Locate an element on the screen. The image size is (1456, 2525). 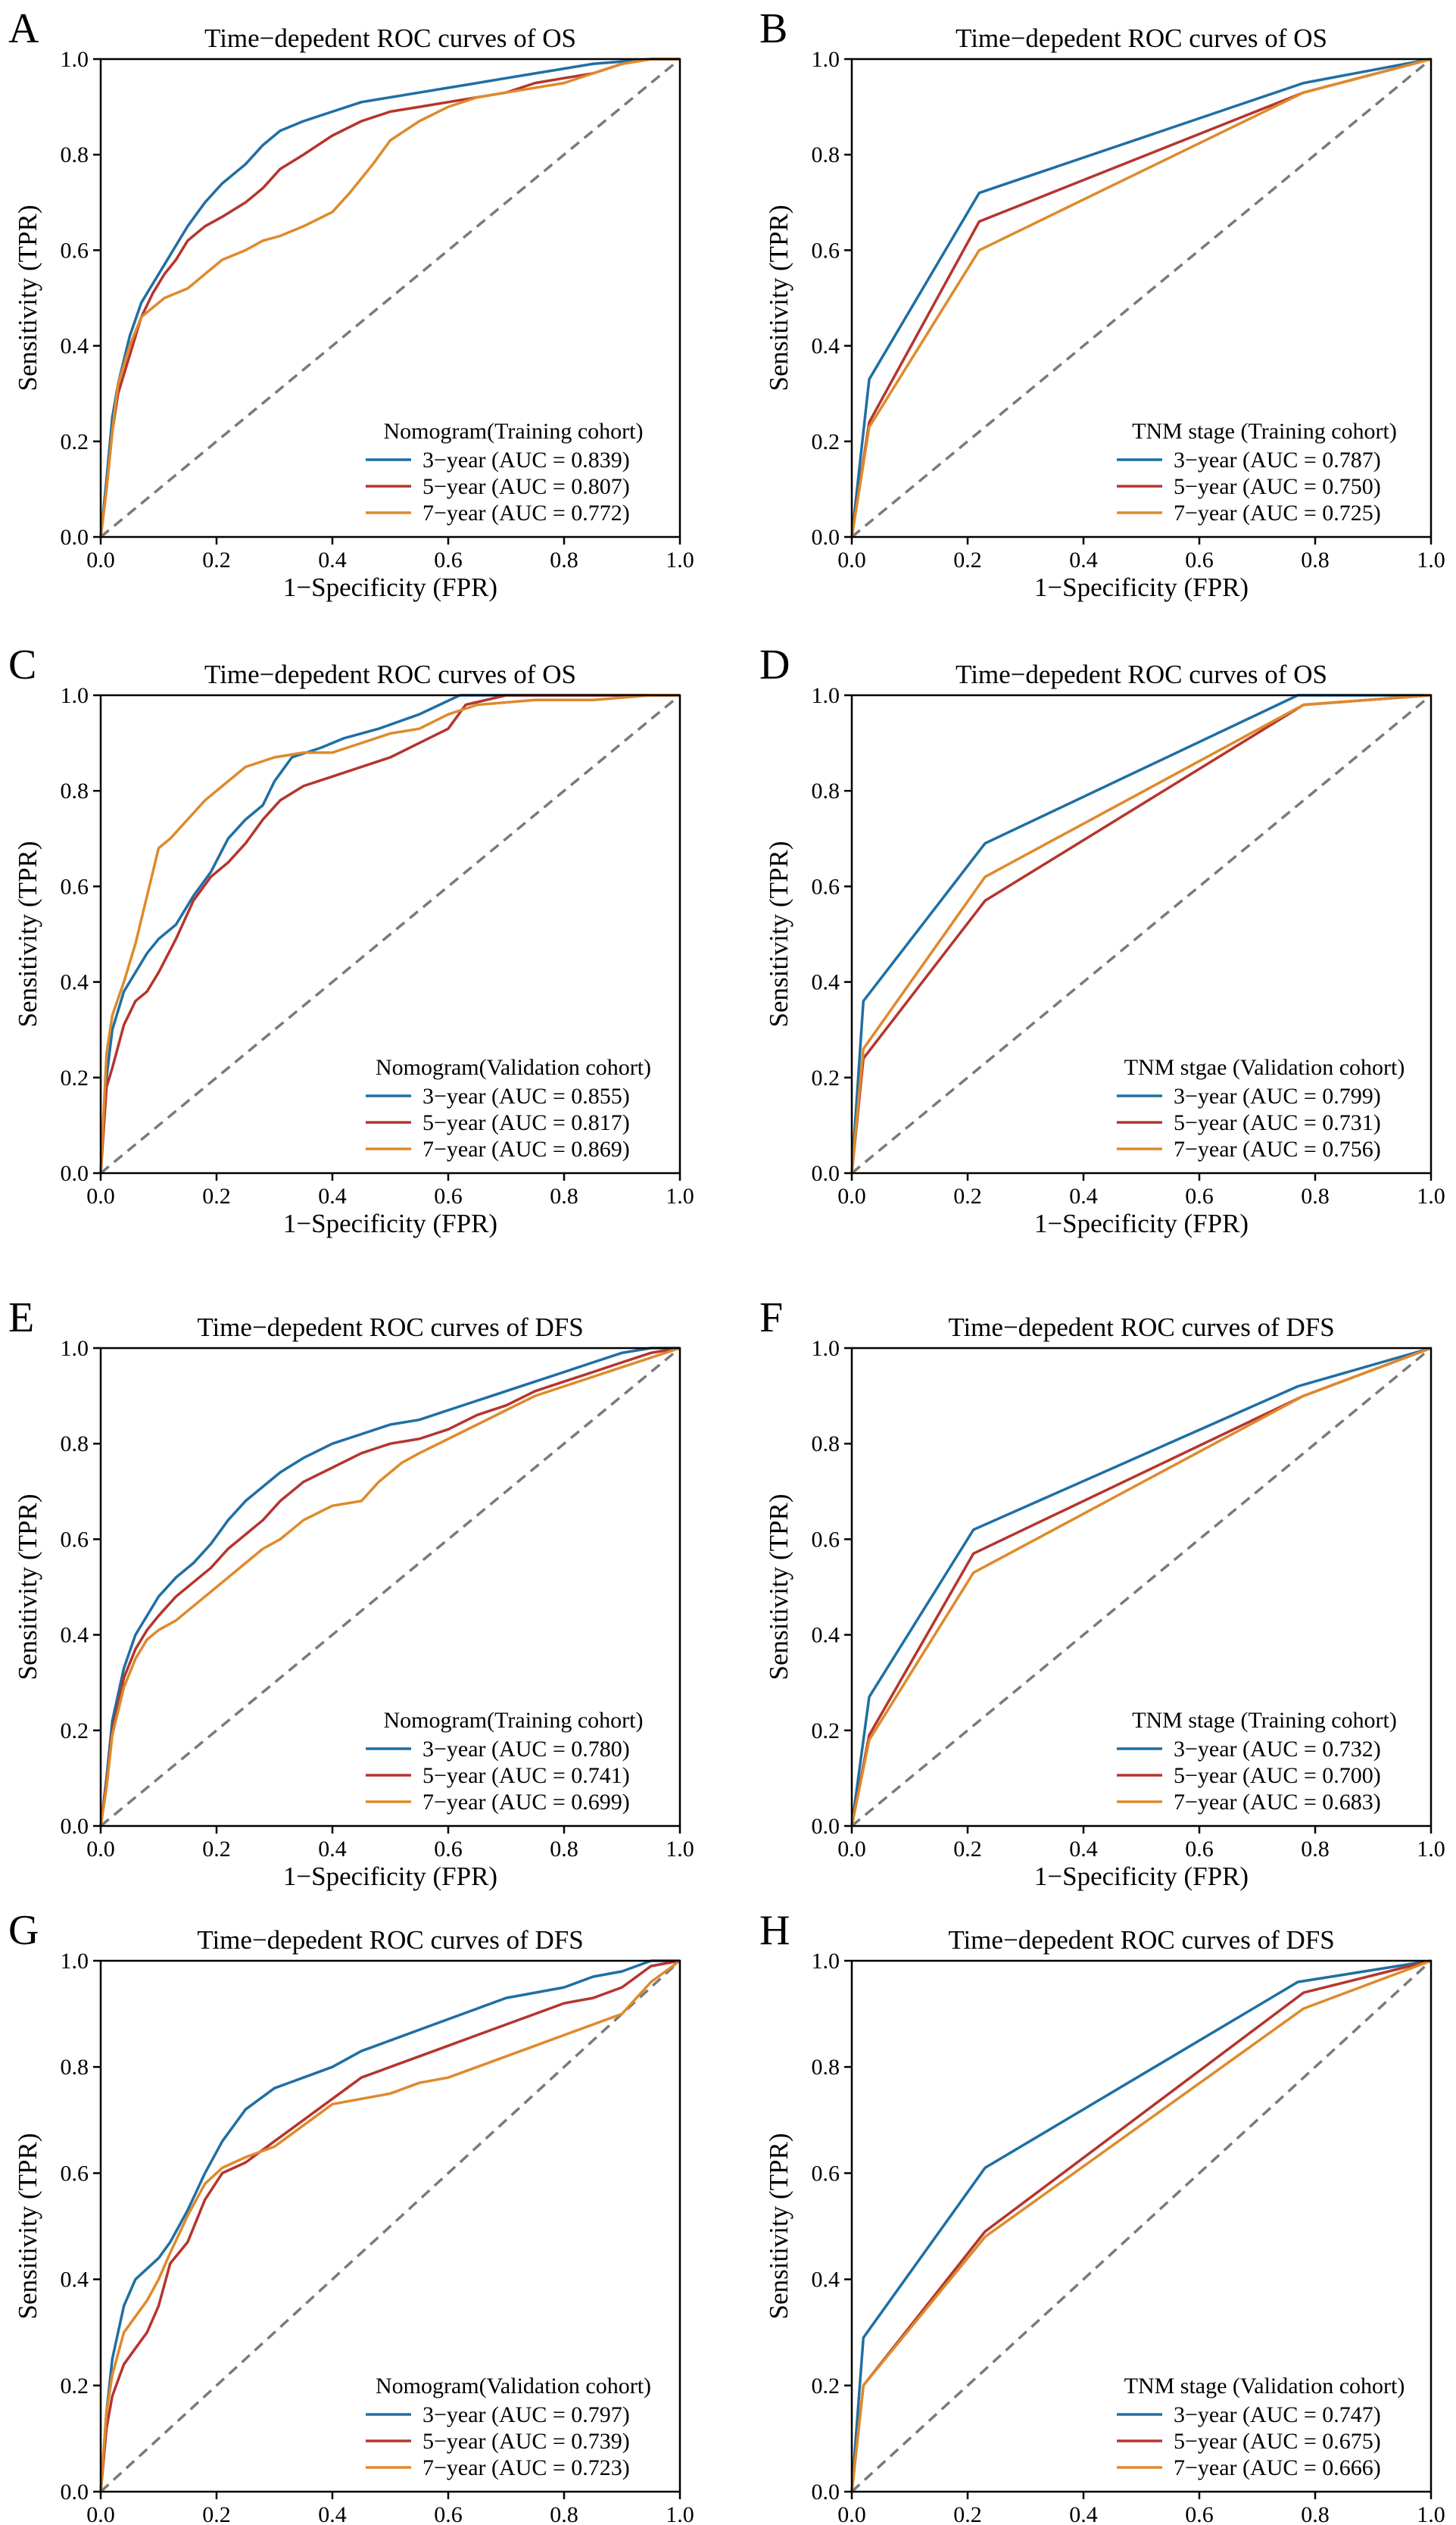
panel-letter: D is located at coordinates (774, 664).